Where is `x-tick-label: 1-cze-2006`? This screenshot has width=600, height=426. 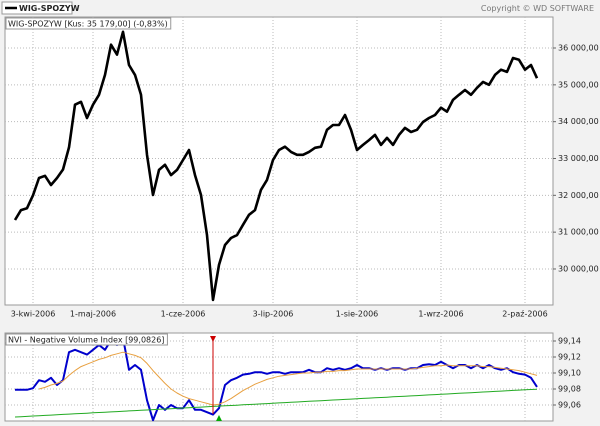 x-tick-label: 1-cze-2006 is located at coordinates (183, 314).